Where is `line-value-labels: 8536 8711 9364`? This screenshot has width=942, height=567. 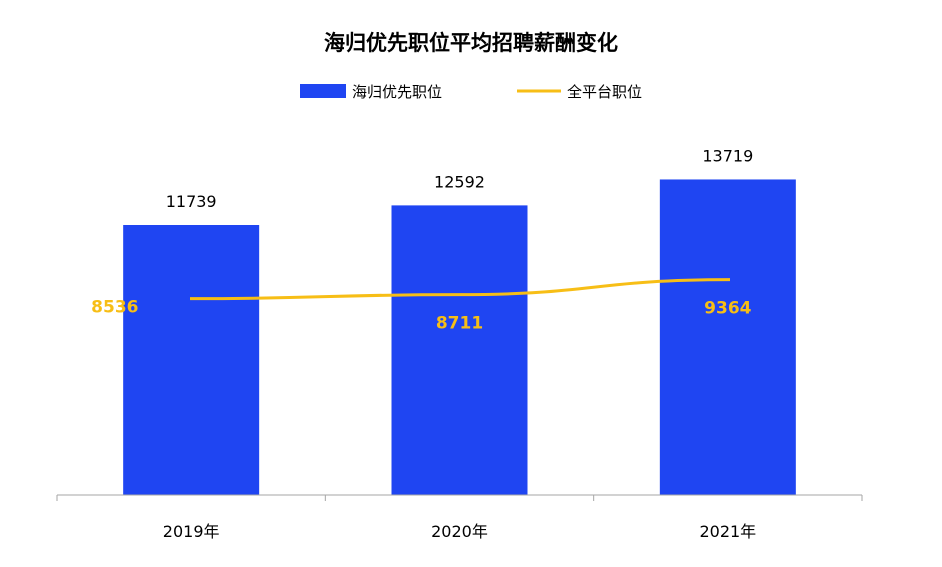 line-value-labels: 8536 8711 9364 is located at coordinates (421, 316).